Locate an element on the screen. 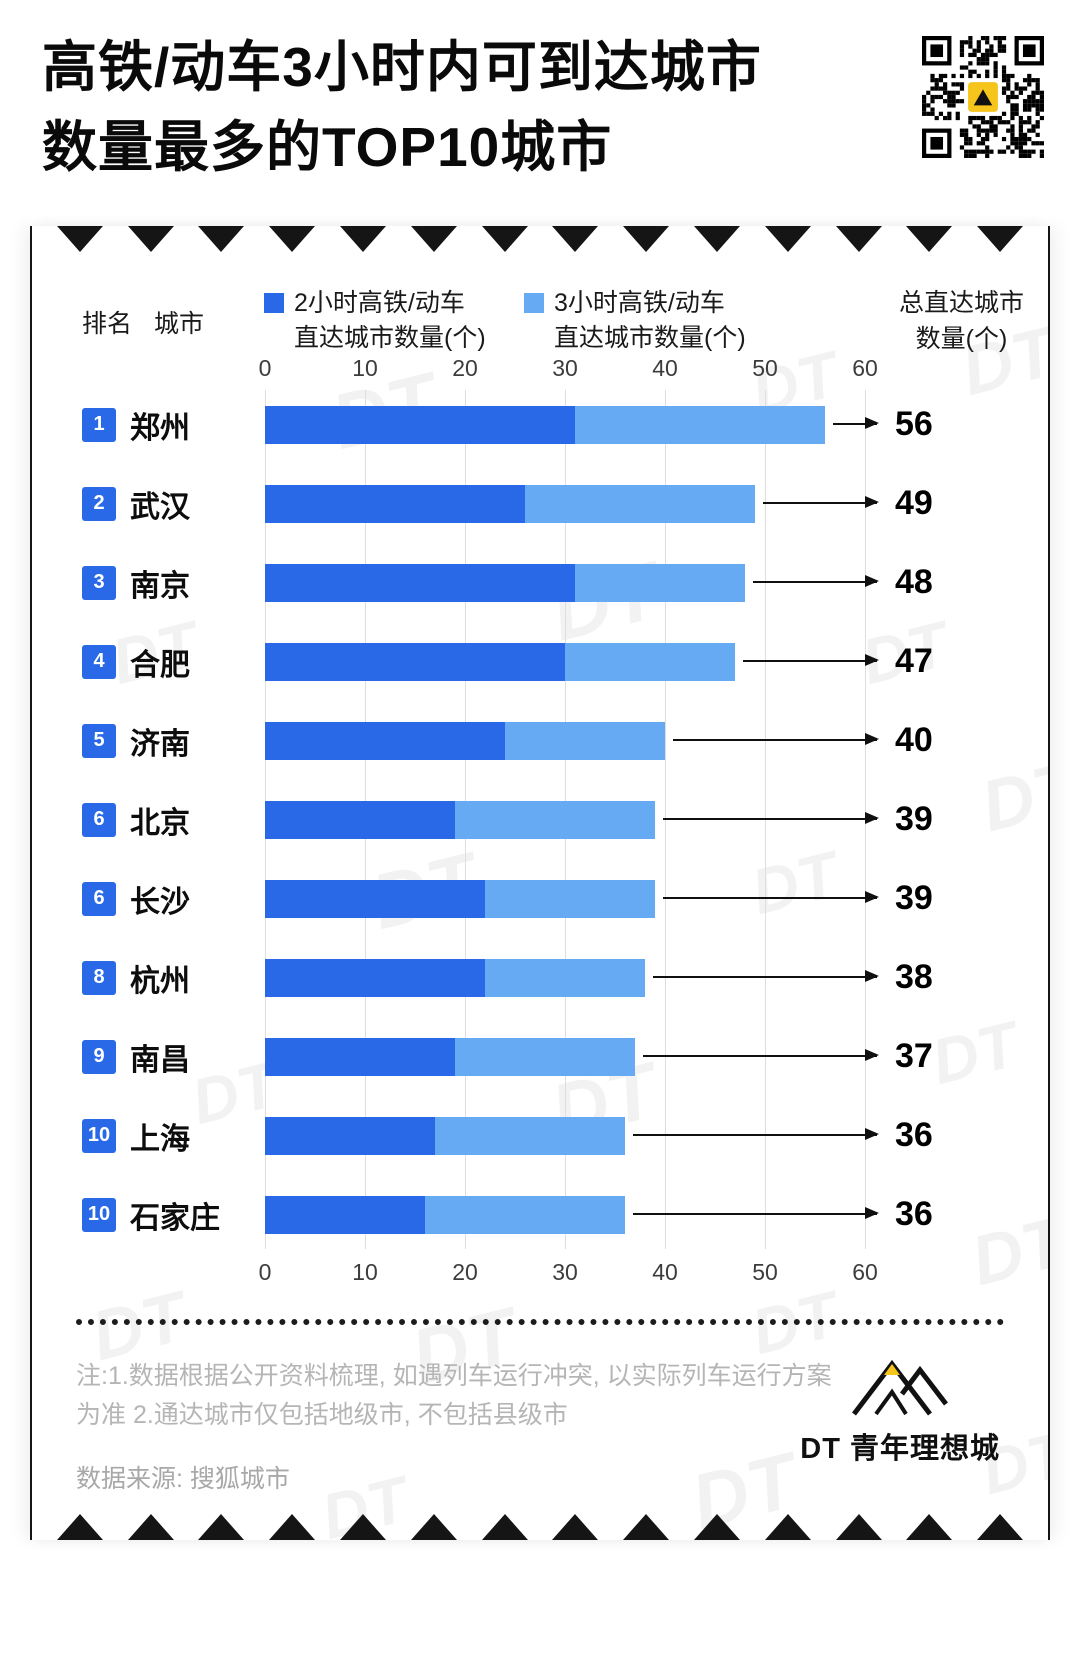  city-column-header: 城市 is located at coordinates (179, 324).